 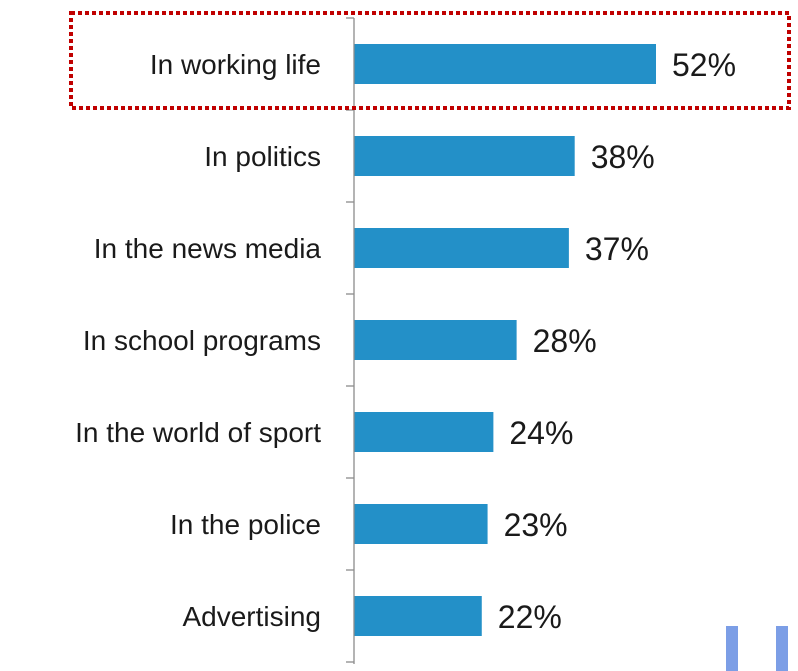 What do you see at coordinates (536, 525) in the screenshot?
I see `value-label: 23%` at bounding box center [536, 525].